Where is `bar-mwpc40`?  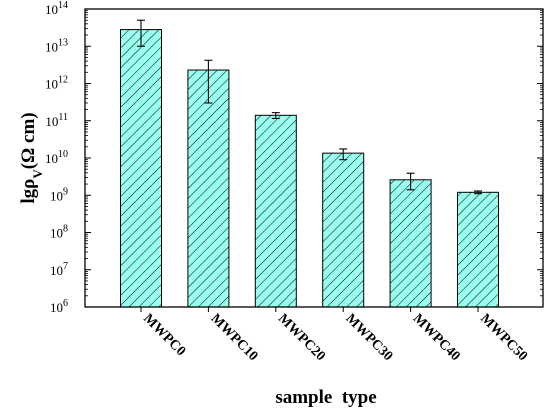
bar-mwpc40 is located at coordinates (410, 243).